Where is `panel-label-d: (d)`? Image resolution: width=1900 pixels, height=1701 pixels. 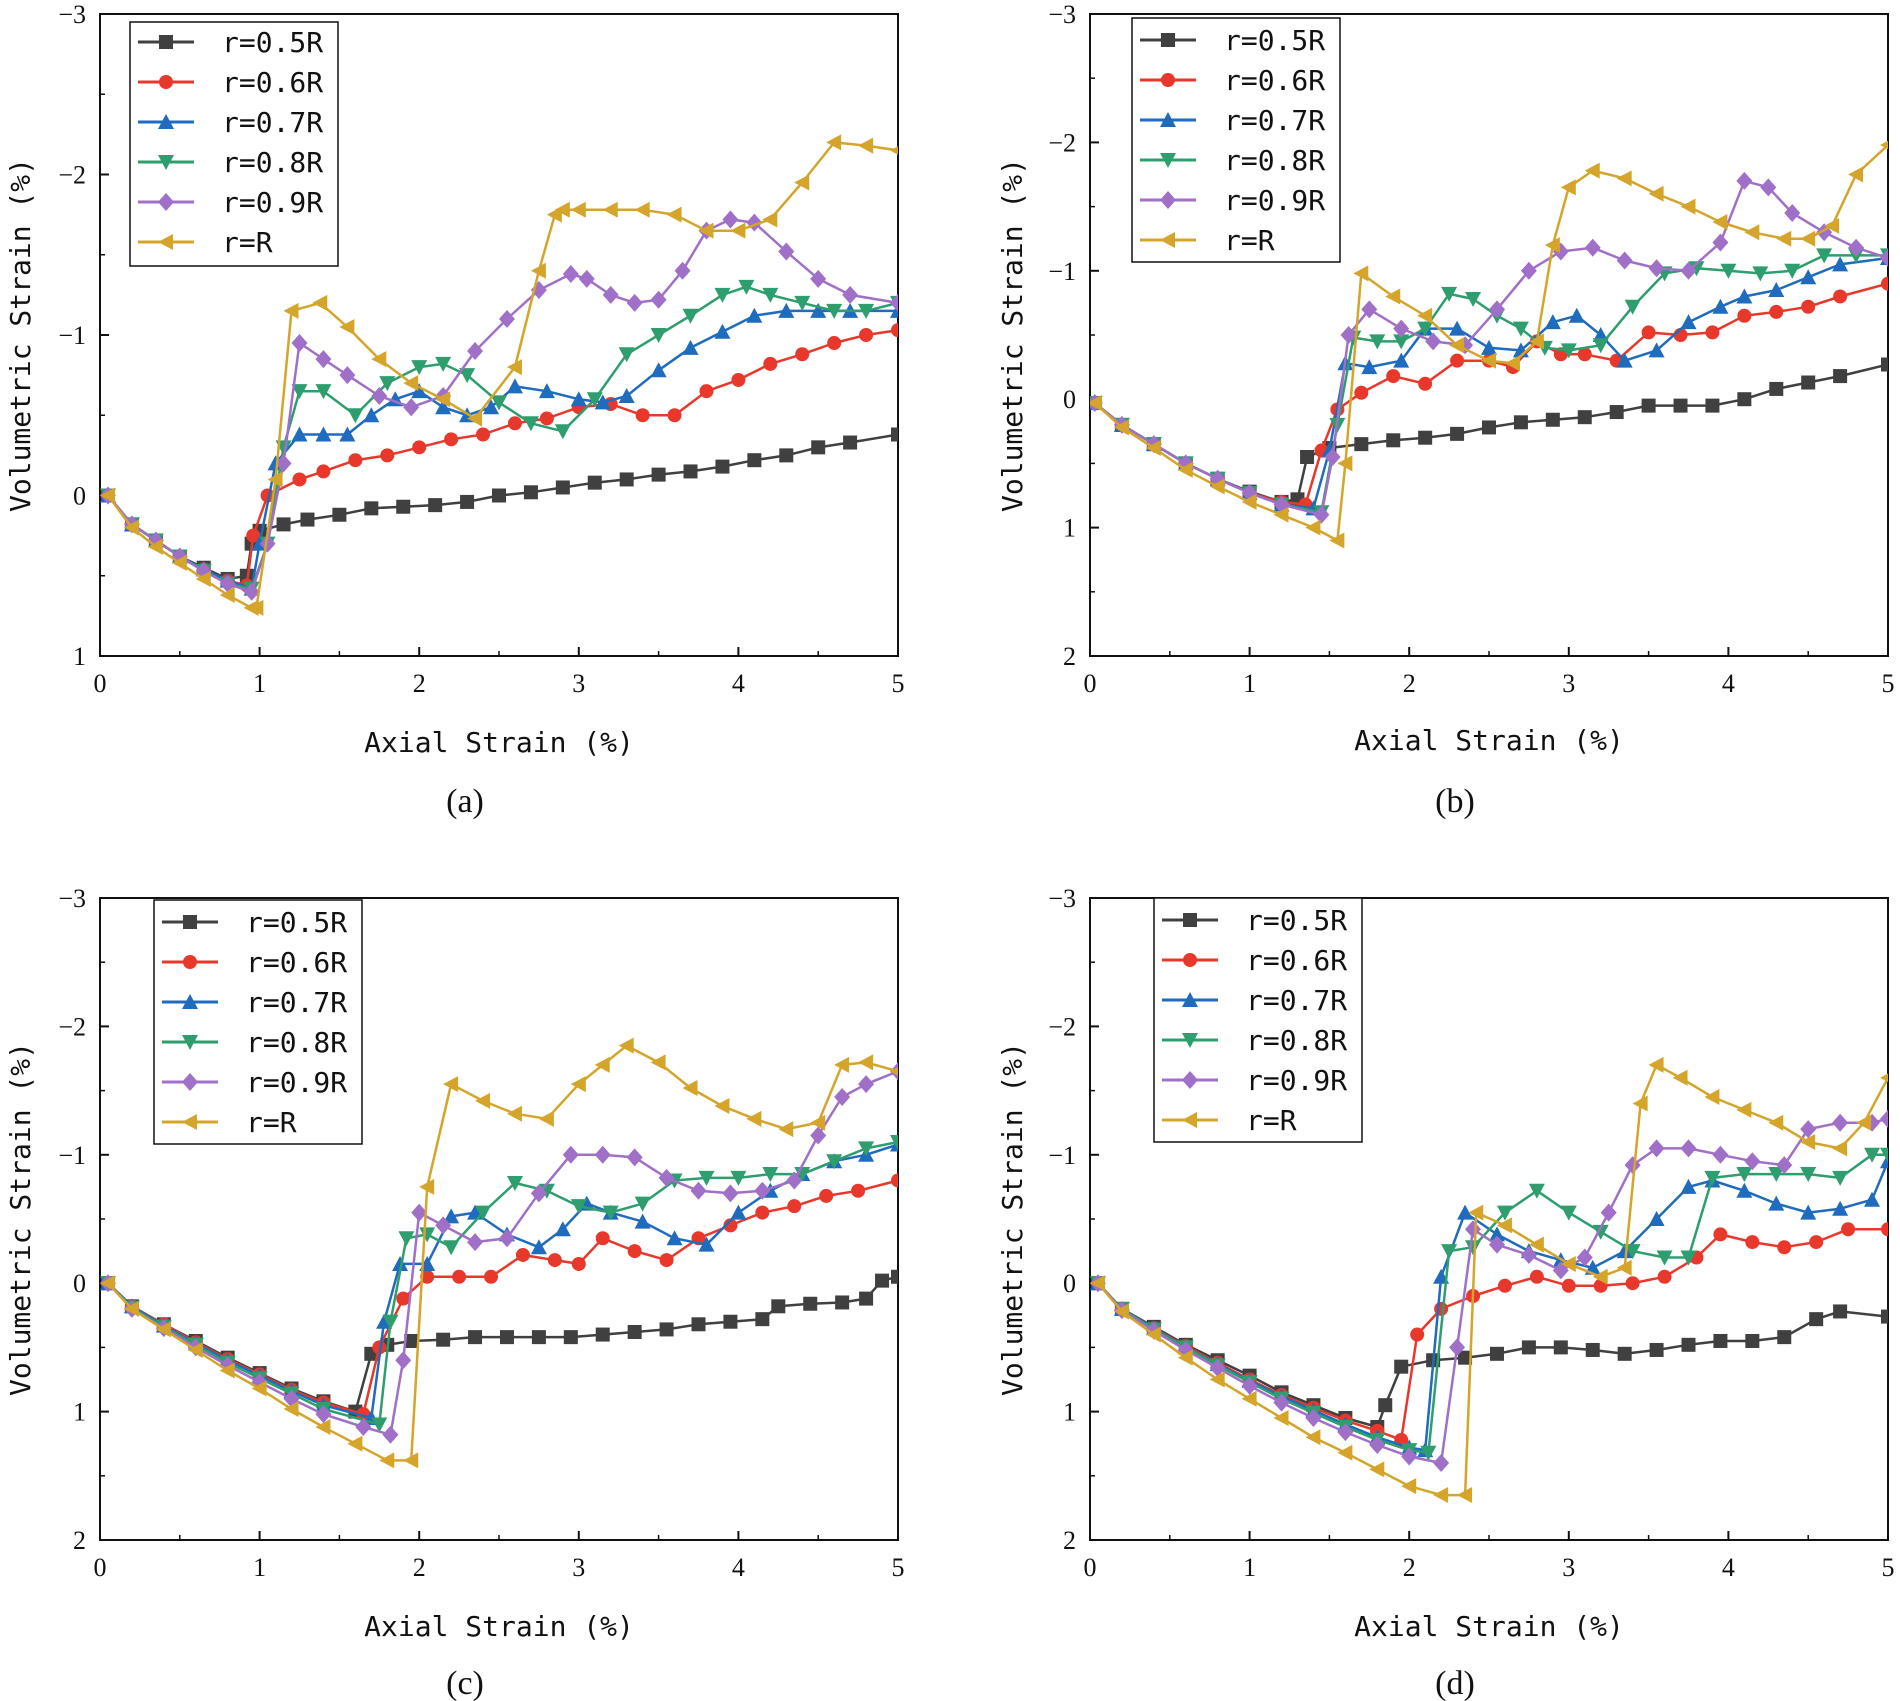
panel-label-d: (d) is located at coordinates (1455, 1683).